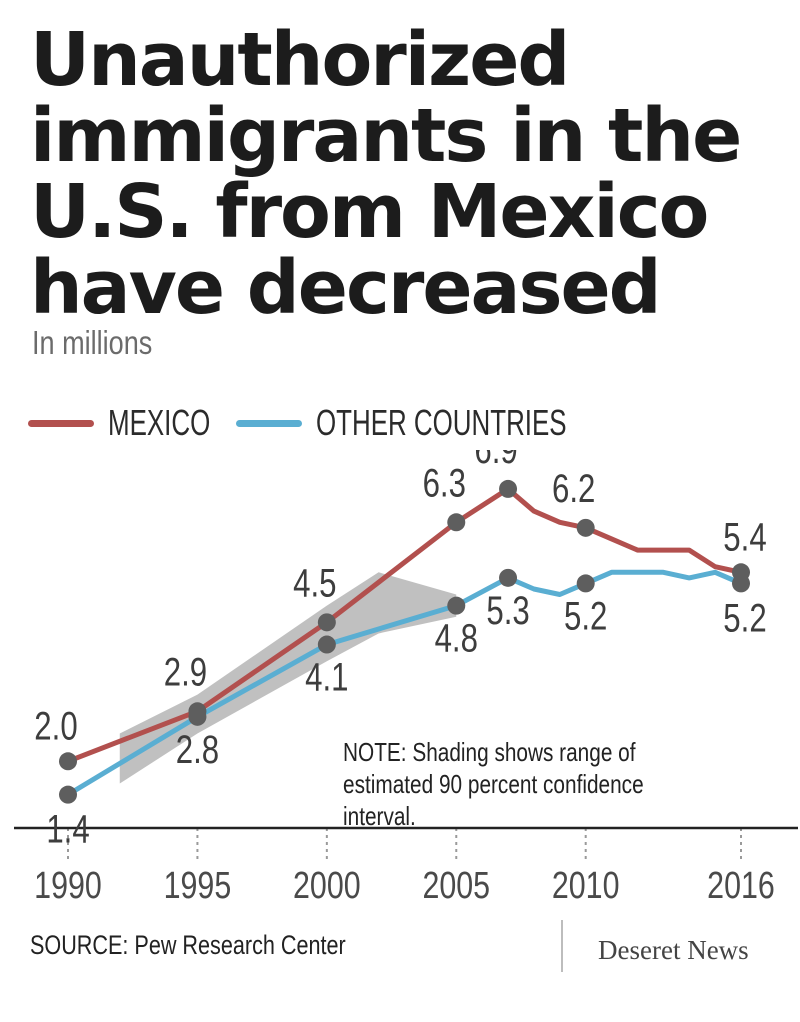  Describe the element at coordinates (456, 522) in the screenshot. I see `marker-mexico-2005` at that location.